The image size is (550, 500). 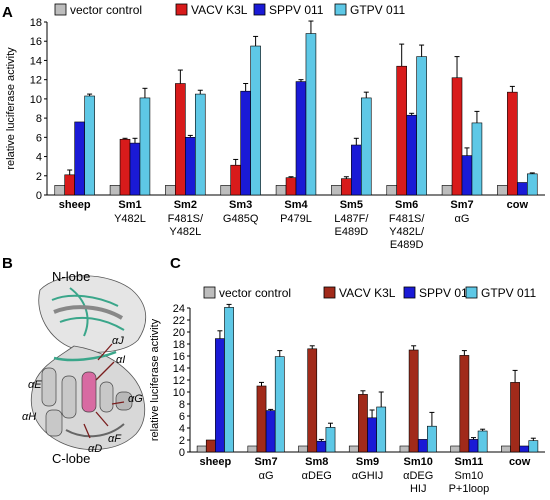 I want to click on panel-a-letter: A, so click(x=7, y=12).